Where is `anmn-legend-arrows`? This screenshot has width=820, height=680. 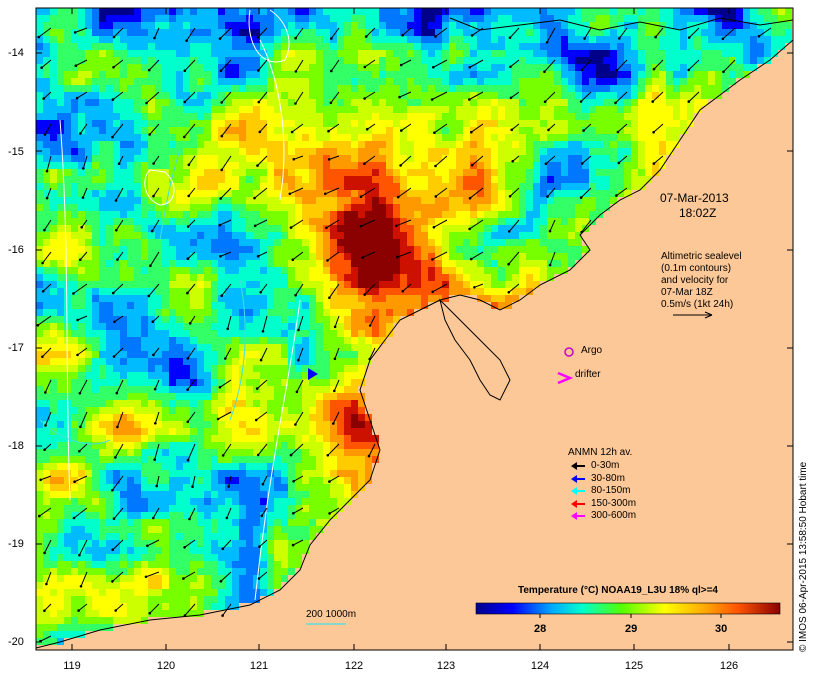 anmn-legend-arrows is located at coordinates (578, 491).